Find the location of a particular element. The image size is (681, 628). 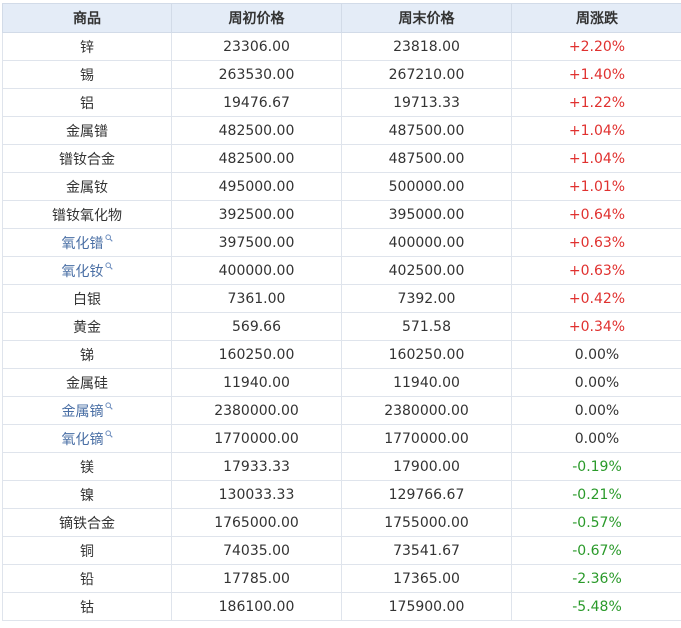

week-change-cell: +2.20% is located at coordinates (596, 46).